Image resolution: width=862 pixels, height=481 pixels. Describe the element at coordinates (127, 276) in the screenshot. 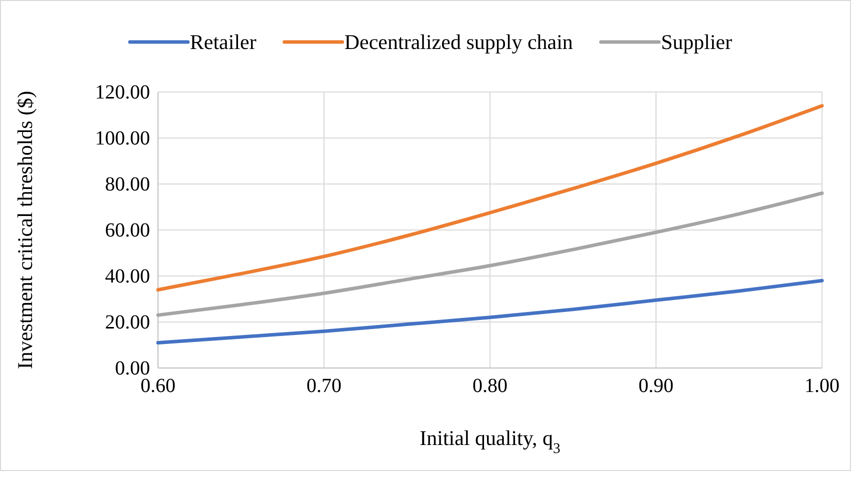

I see `y-tick-label: 40.00` at that location.